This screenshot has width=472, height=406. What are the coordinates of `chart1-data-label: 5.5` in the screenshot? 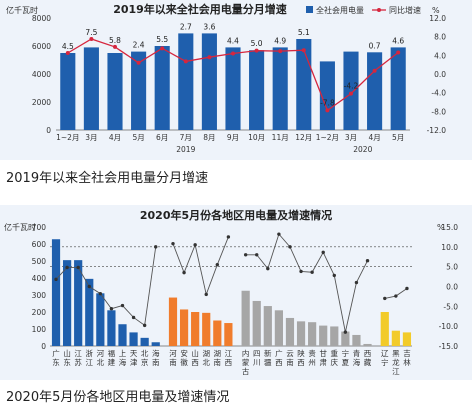 It's located at (162, 39).